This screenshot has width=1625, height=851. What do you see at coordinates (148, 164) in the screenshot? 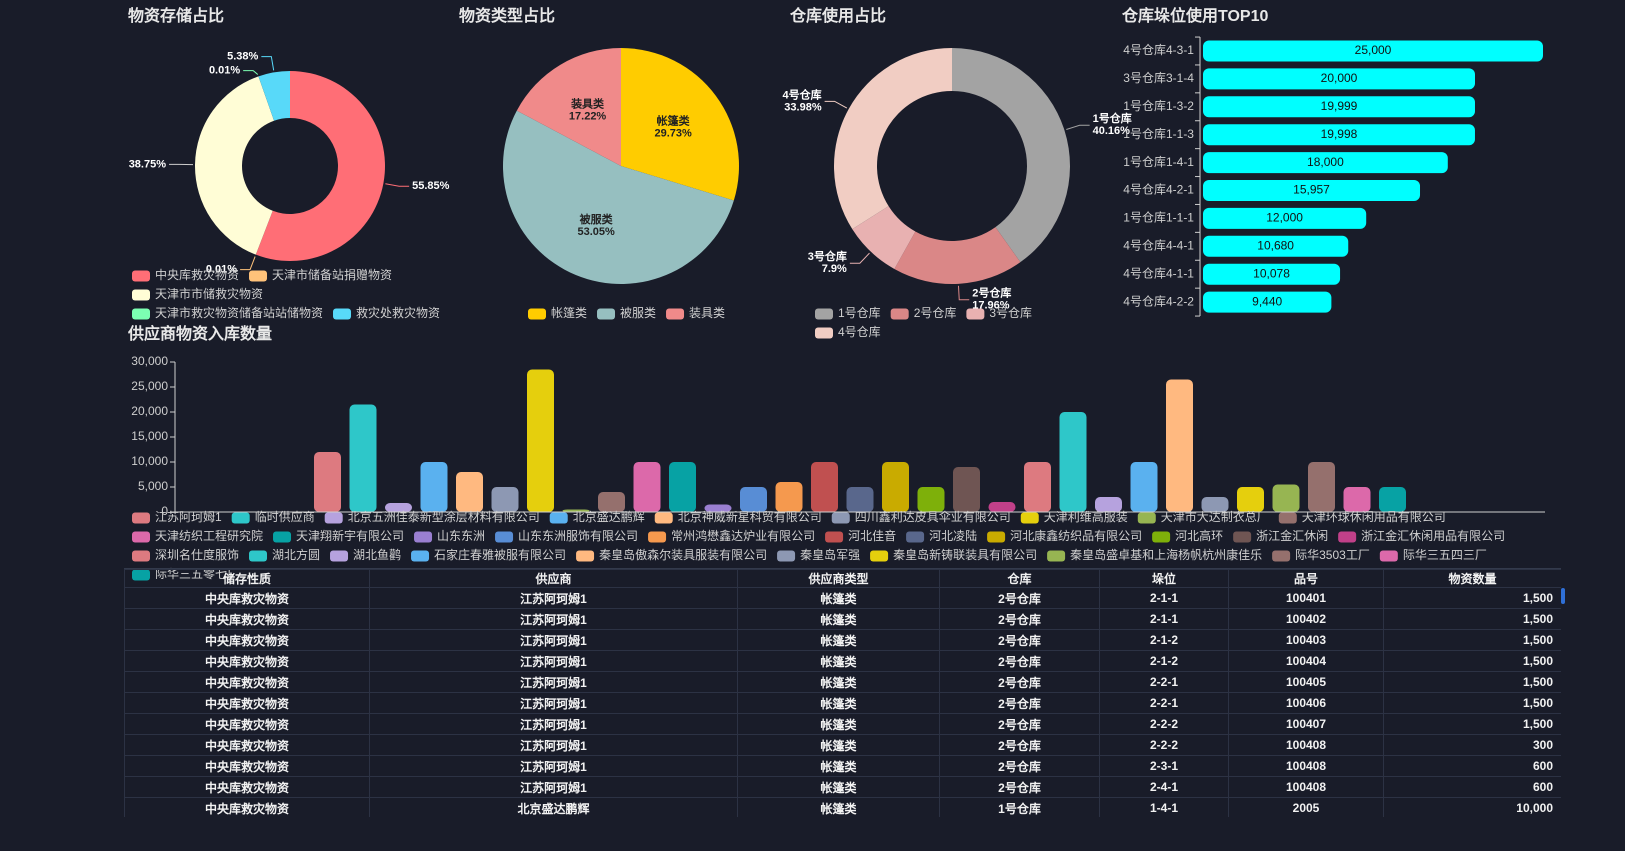
I see `slice-label-value: 38.75%` at bounding box center [148, 164].